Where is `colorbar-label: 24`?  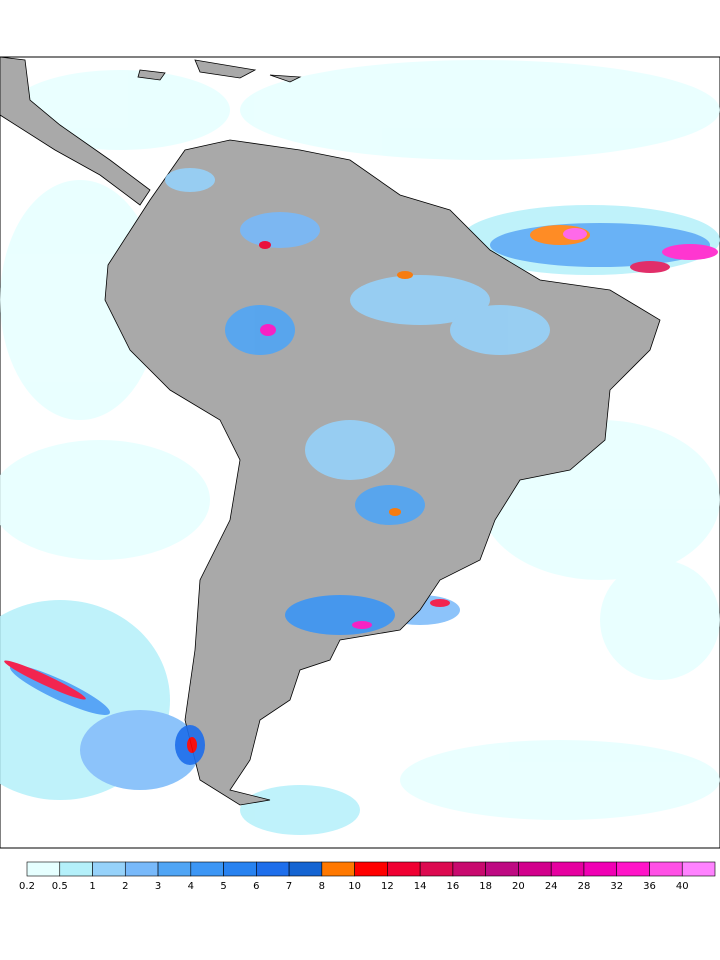 colorbar-label: 24 is located at coordinates (551, 886).